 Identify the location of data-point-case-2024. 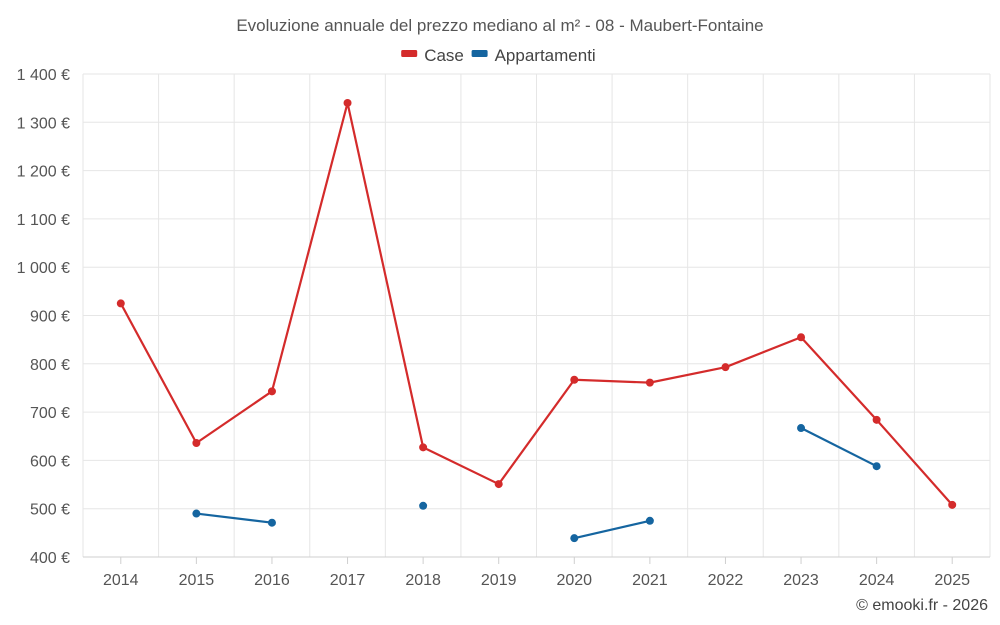
(876, 419).